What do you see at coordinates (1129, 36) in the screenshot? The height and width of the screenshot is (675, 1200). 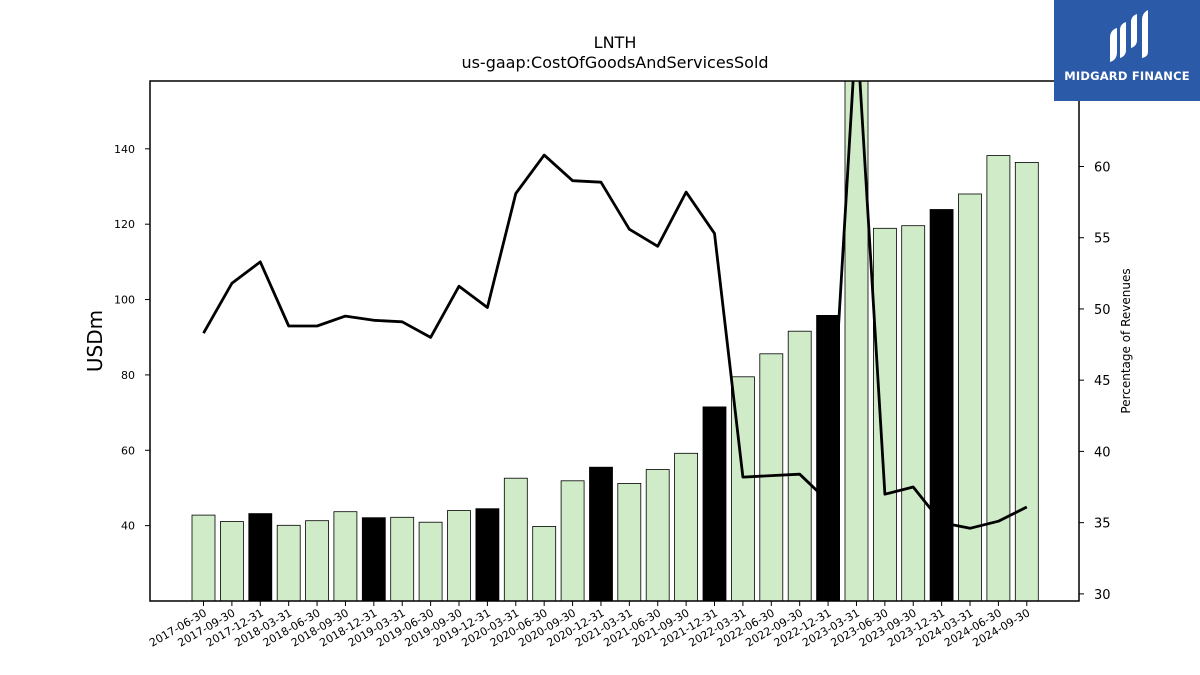 I see `midgard-logo-icon` at bounding box center [1129, 36].